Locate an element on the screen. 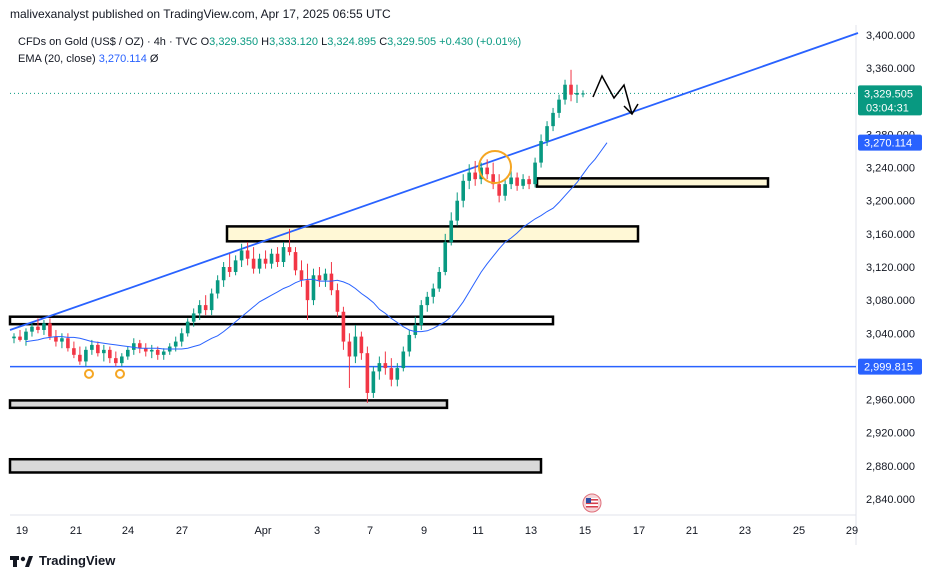 This screenshot has height=579, width=939. instrument-label: CFDs on Gold (US$ / OZ) · 4h · TVC is located at coordinates (108, 42).